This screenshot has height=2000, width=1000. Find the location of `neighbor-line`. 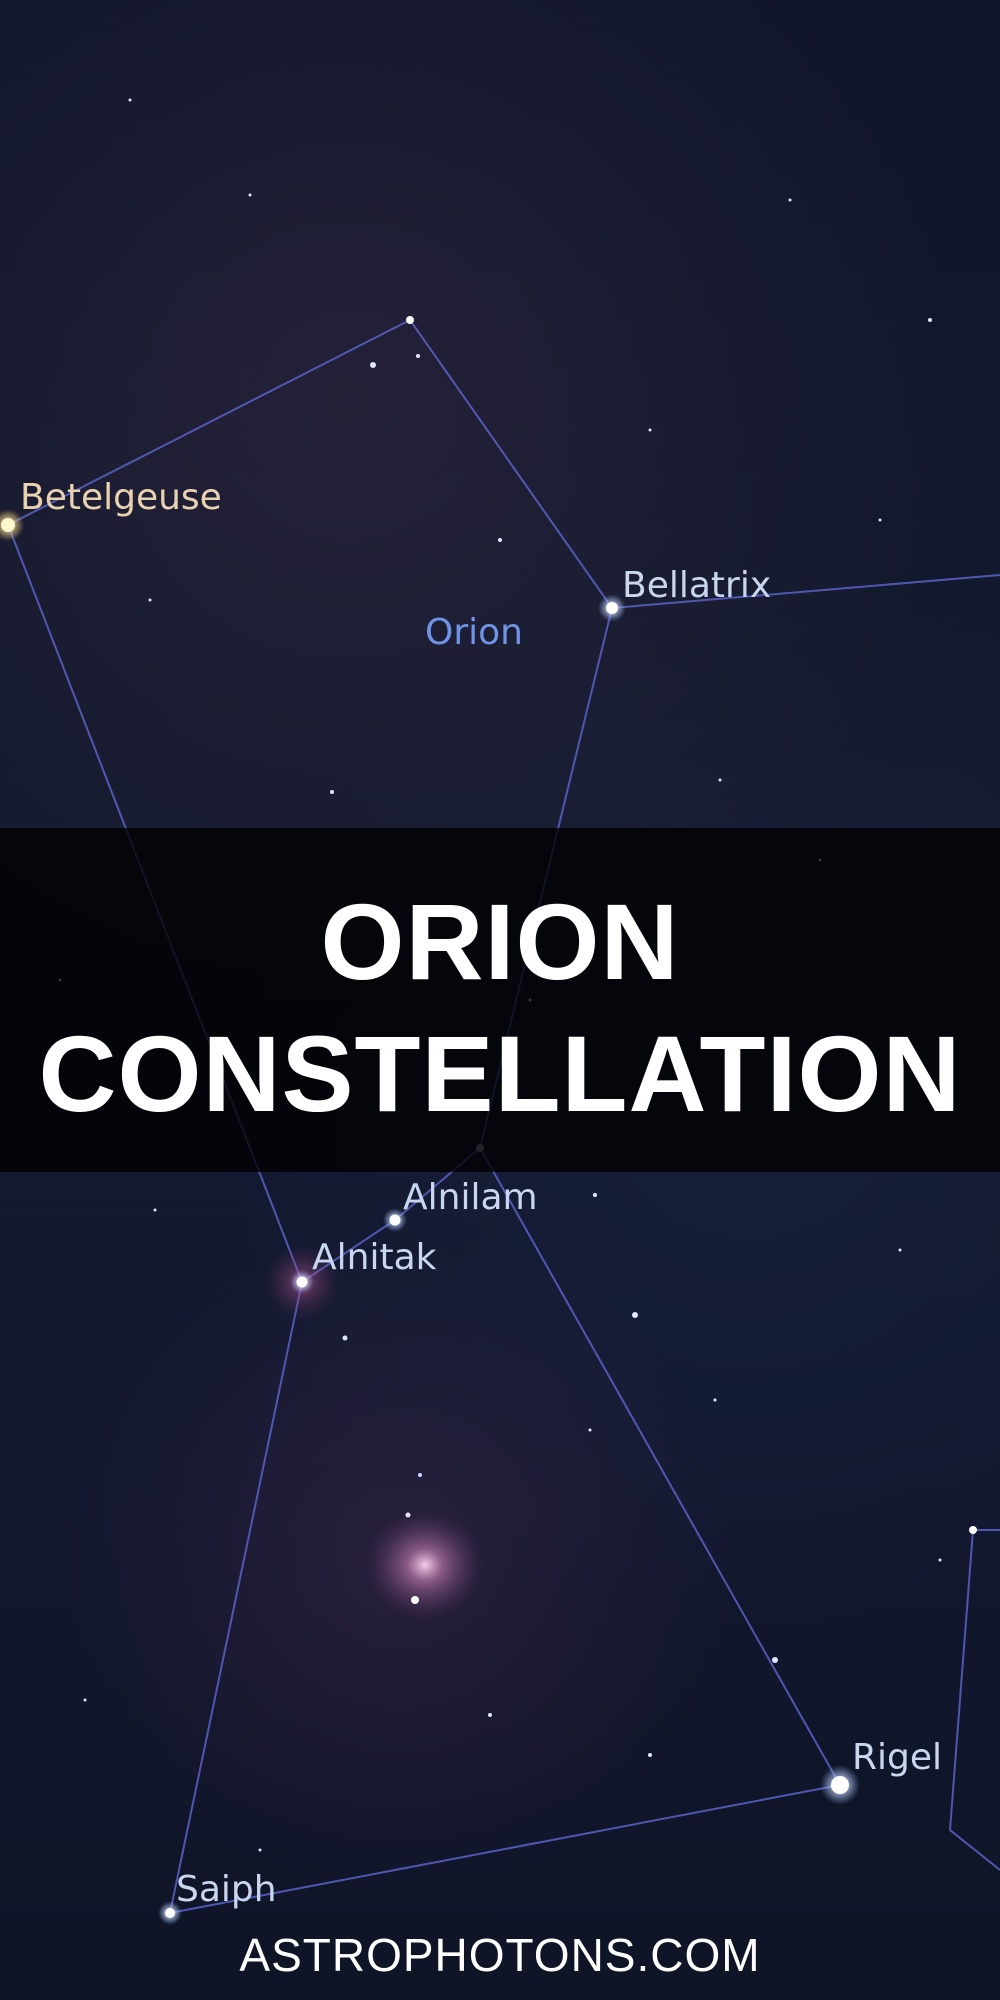

neighbor-line is located at coordinates (974, 1700).